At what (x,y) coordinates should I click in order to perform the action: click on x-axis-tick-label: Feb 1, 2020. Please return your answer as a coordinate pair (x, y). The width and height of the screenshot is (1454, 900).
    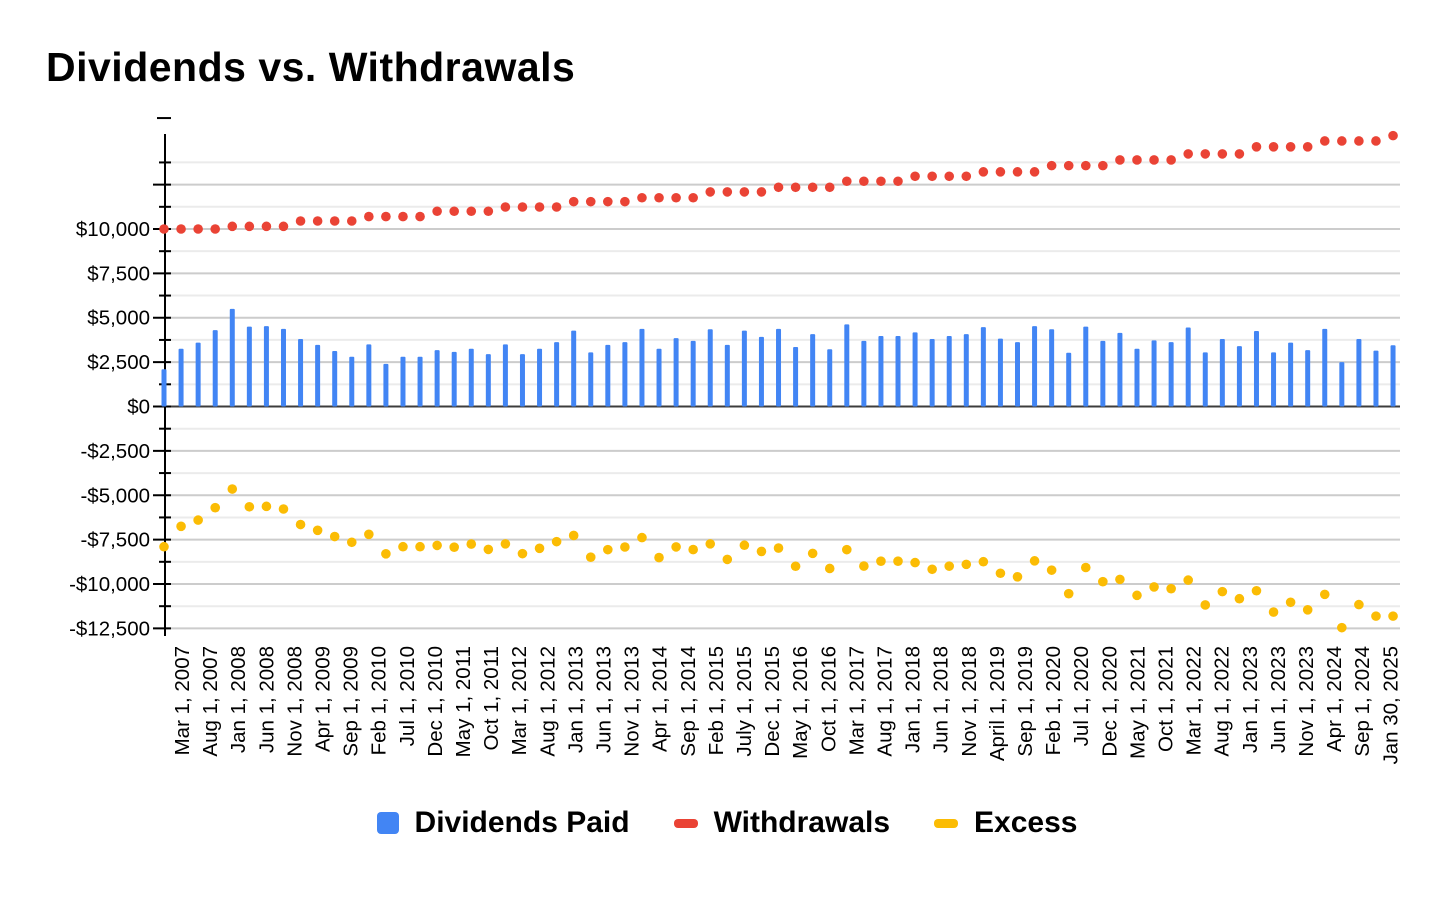
    Looking at the image, I should click on (1053, 700).